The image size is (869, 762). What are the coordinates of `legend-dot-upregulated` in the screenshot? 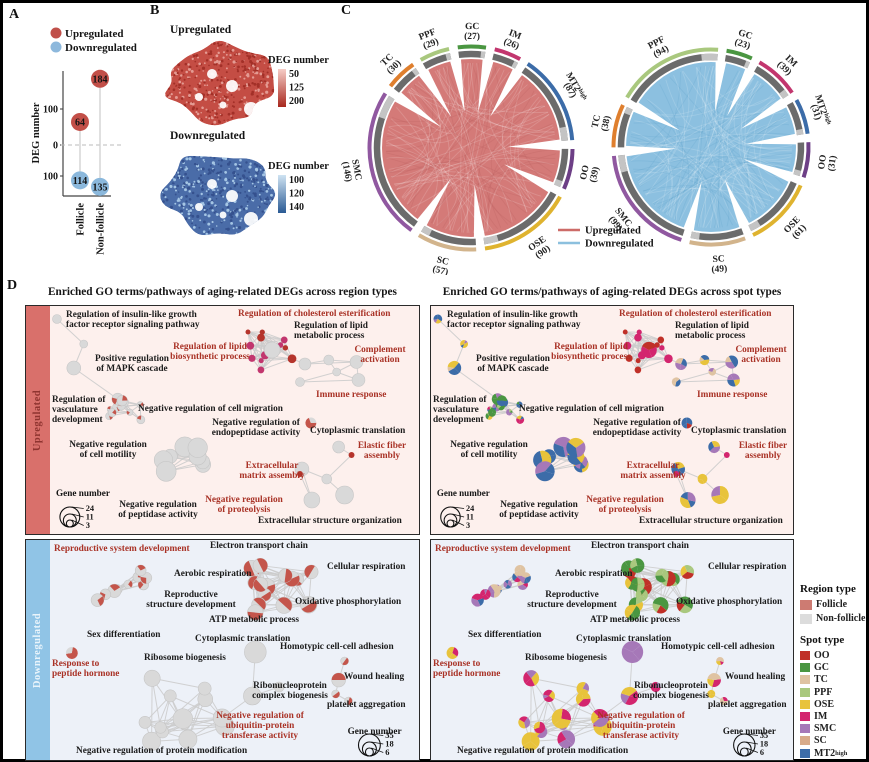 It's located at (56, 33).